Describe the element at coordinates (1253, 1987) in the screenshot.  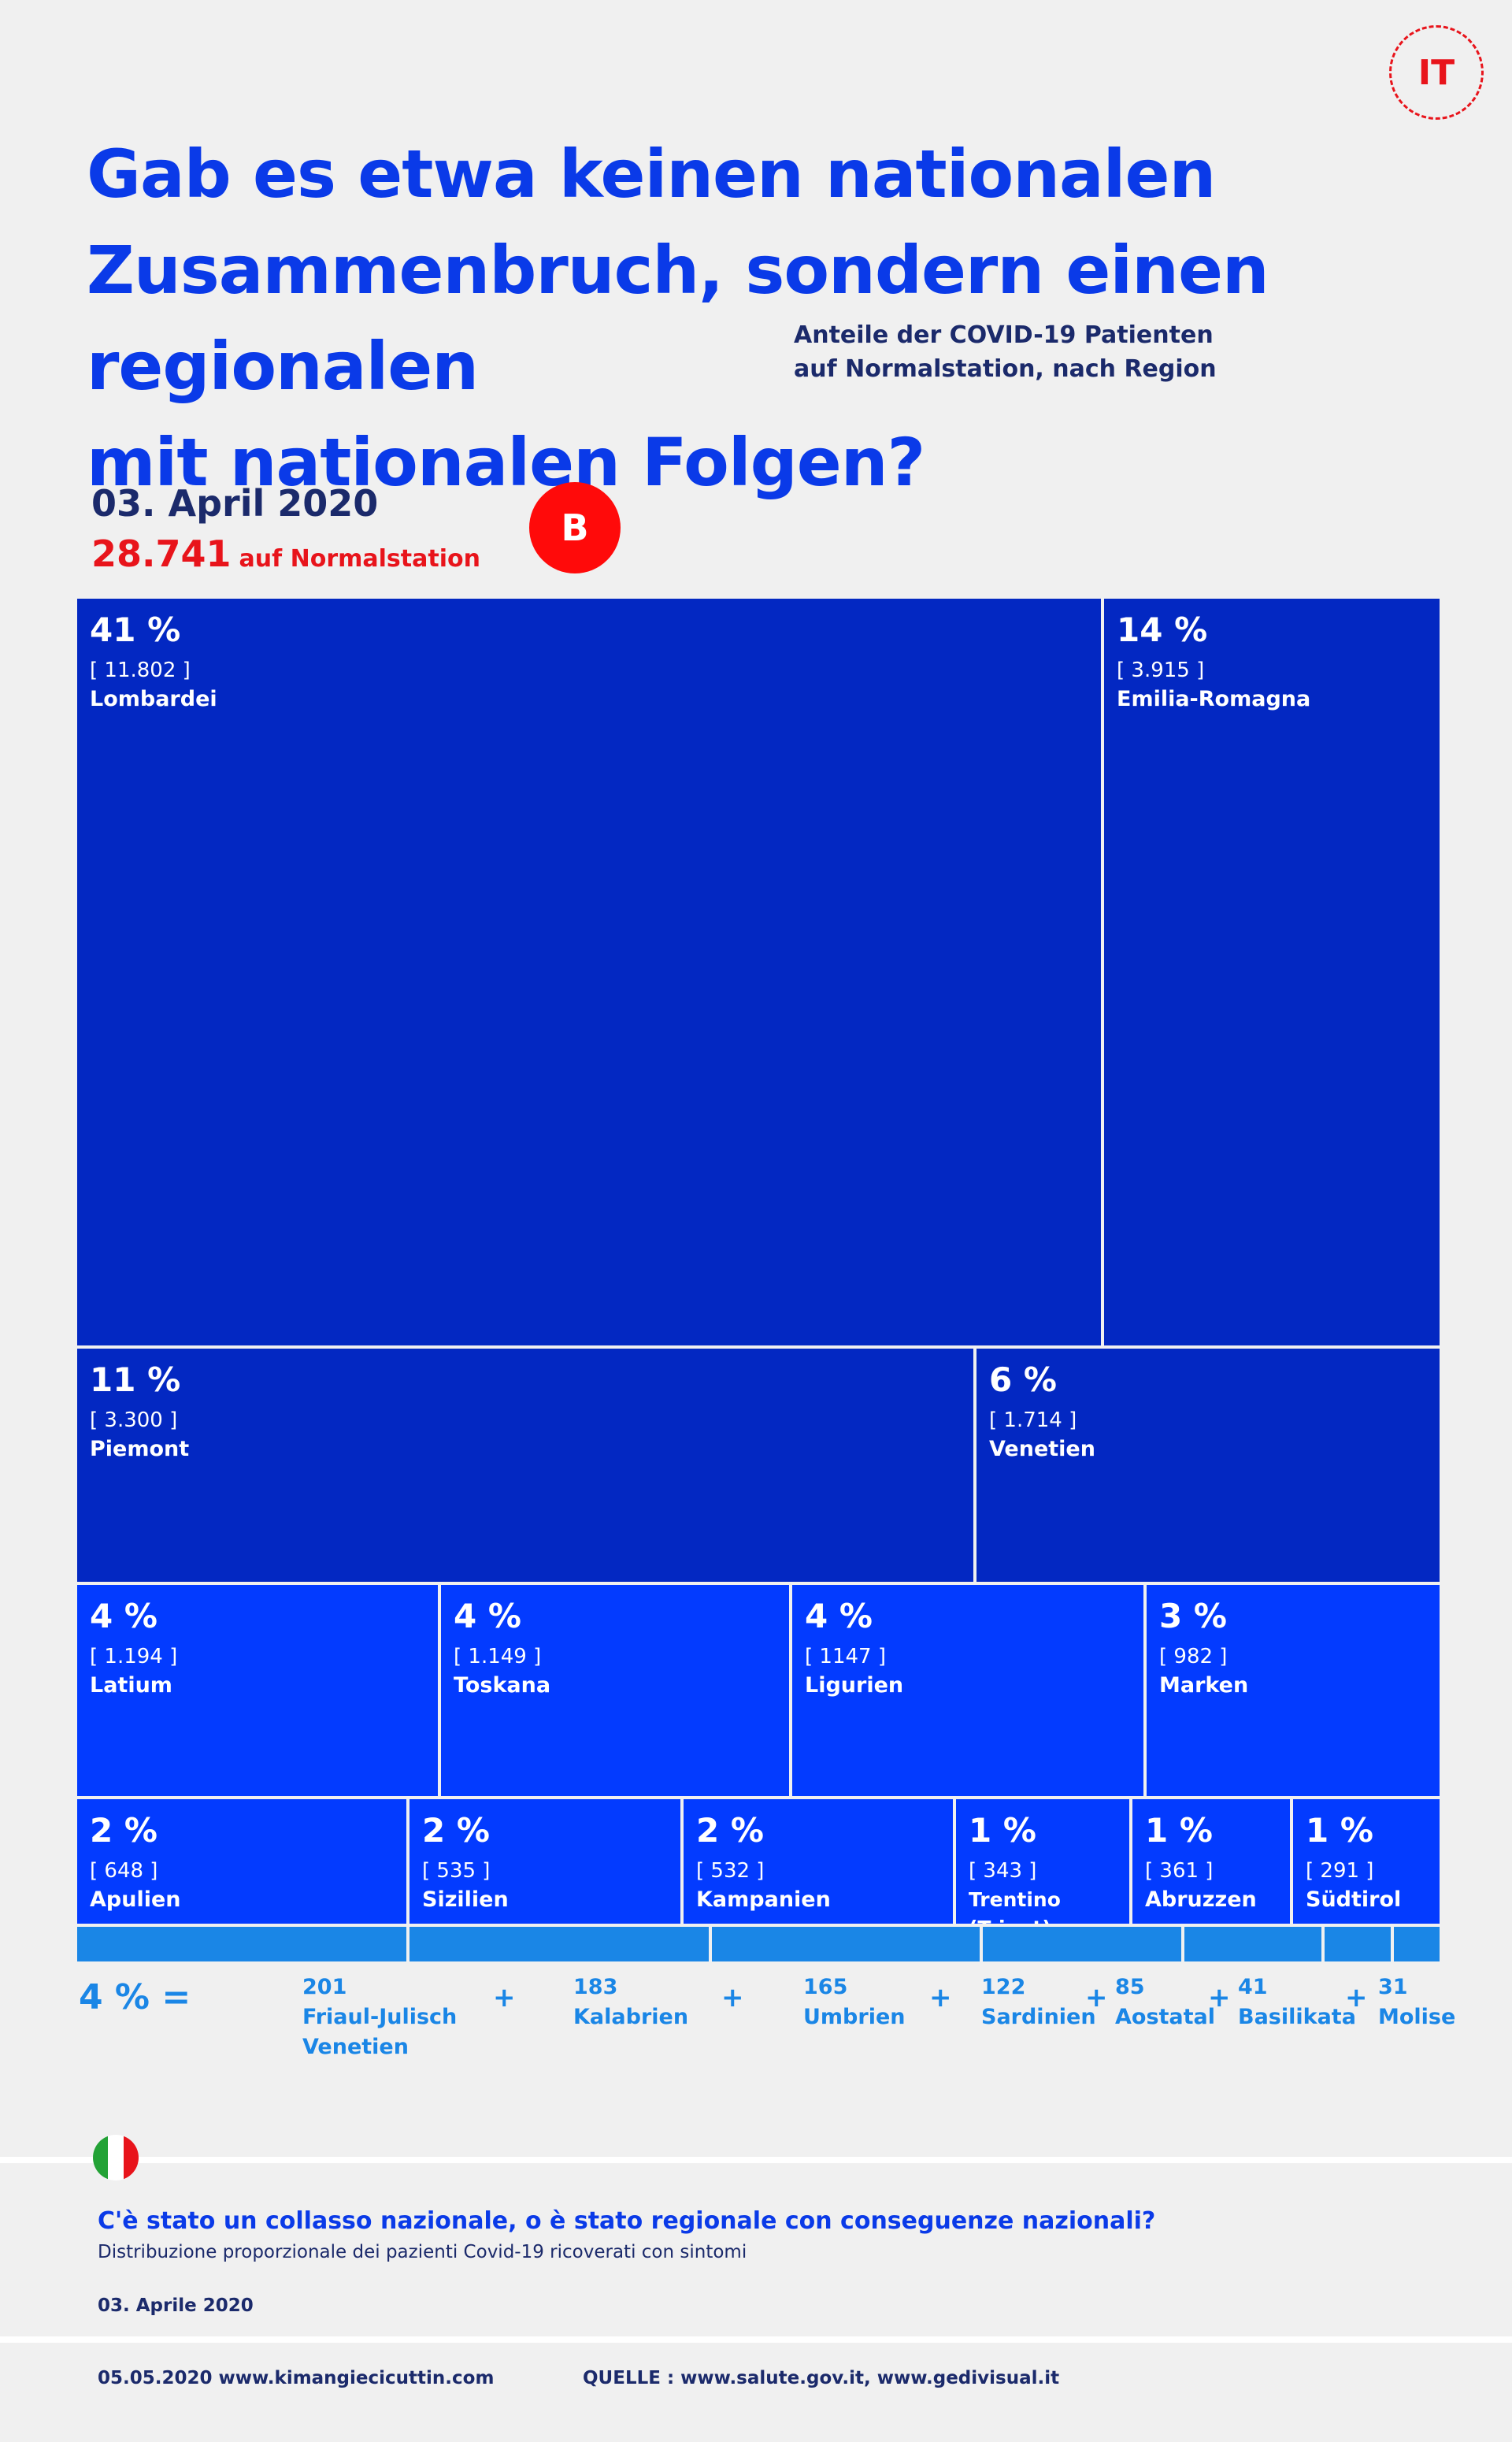
I see `small-region-value: 41` at that location.